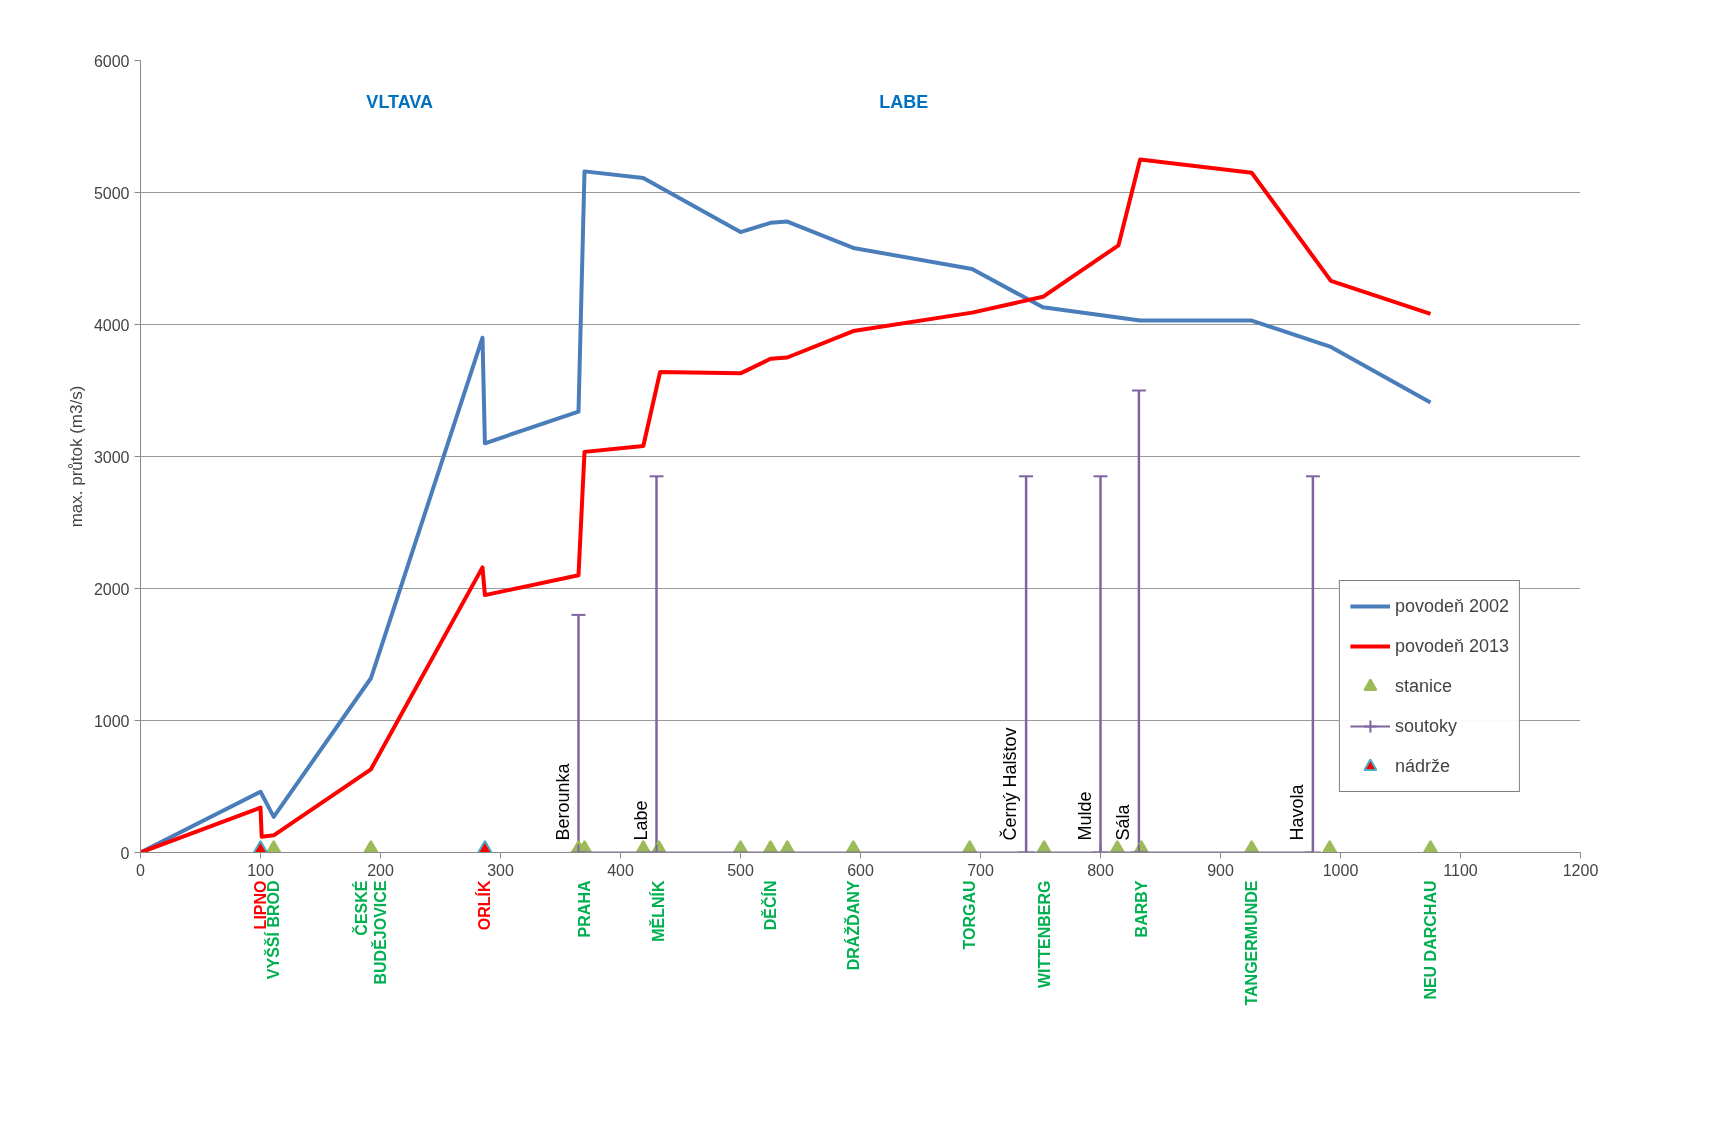  I want to click on y-tick-label: 4000, so click(111, 325).